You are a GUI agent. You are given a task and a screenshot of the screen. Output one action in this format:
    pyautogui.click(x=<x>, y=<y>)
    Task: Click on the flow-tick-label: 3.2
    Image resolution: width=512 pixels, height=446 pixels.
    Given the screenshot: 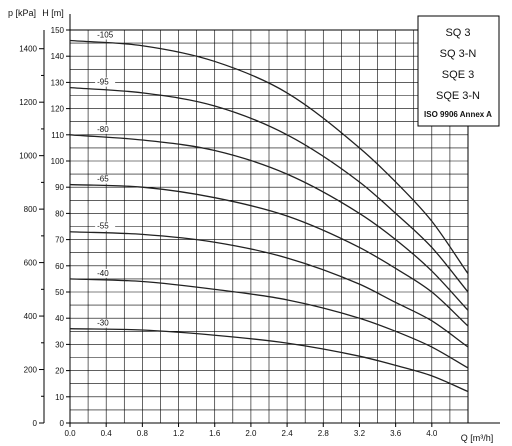 What is the action you would take?
    pyautogui.click(x=360, y=433)
    